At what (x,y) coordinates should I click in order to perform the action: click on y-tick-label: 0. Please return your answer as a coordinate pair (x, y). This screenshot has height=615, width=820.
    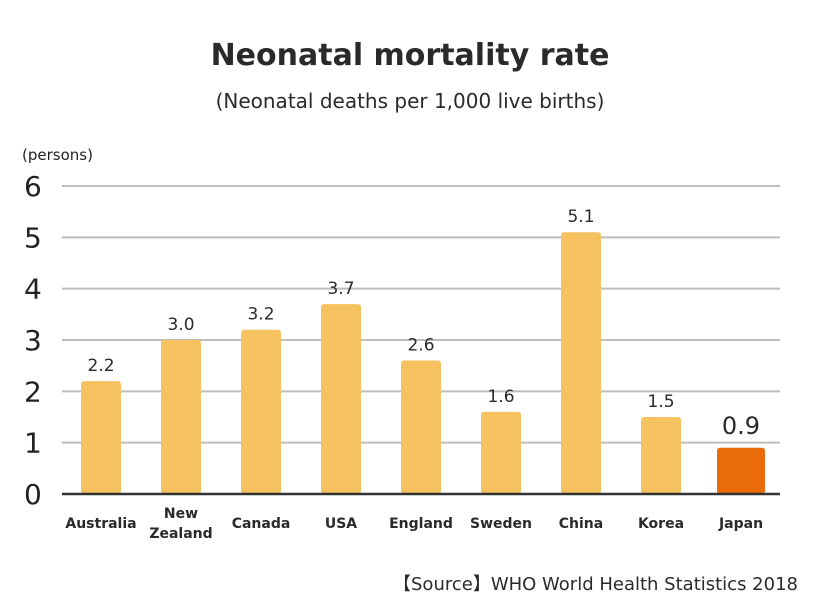
    Looking at the image, I should click on (33, 494).